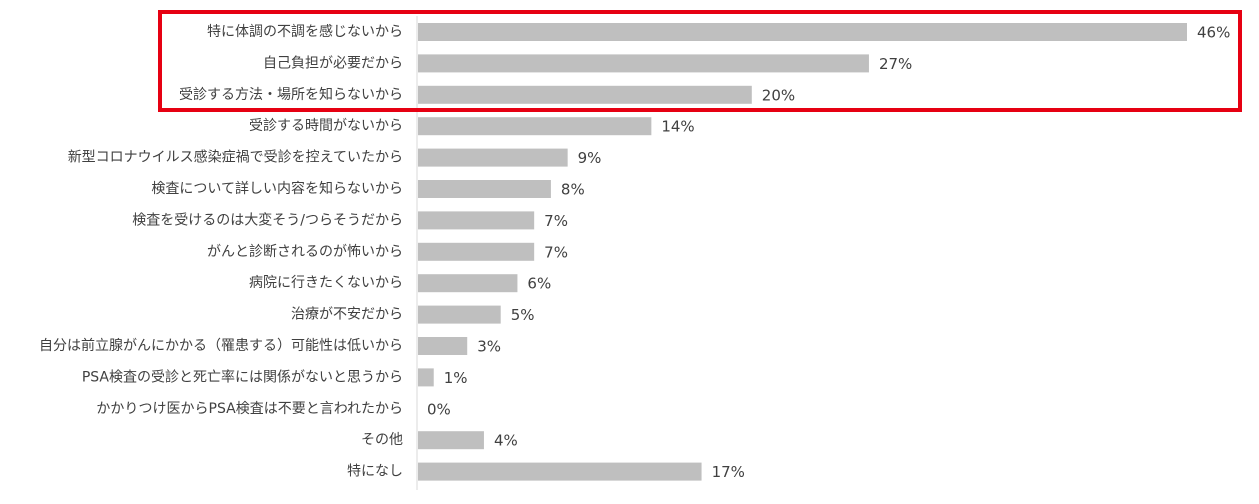 The image size is (1259, 504). Describe the element at coordinates (590, 158) in the screenshot. I see `value-label: 9%` at that location.